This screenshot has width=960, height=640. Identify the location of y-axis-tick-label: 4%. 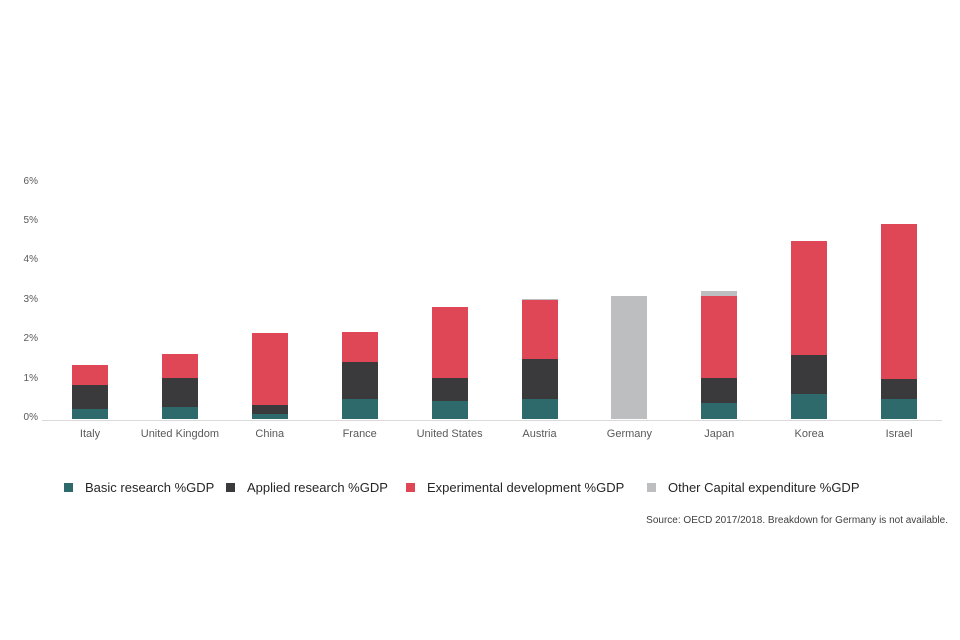
(30, 260).